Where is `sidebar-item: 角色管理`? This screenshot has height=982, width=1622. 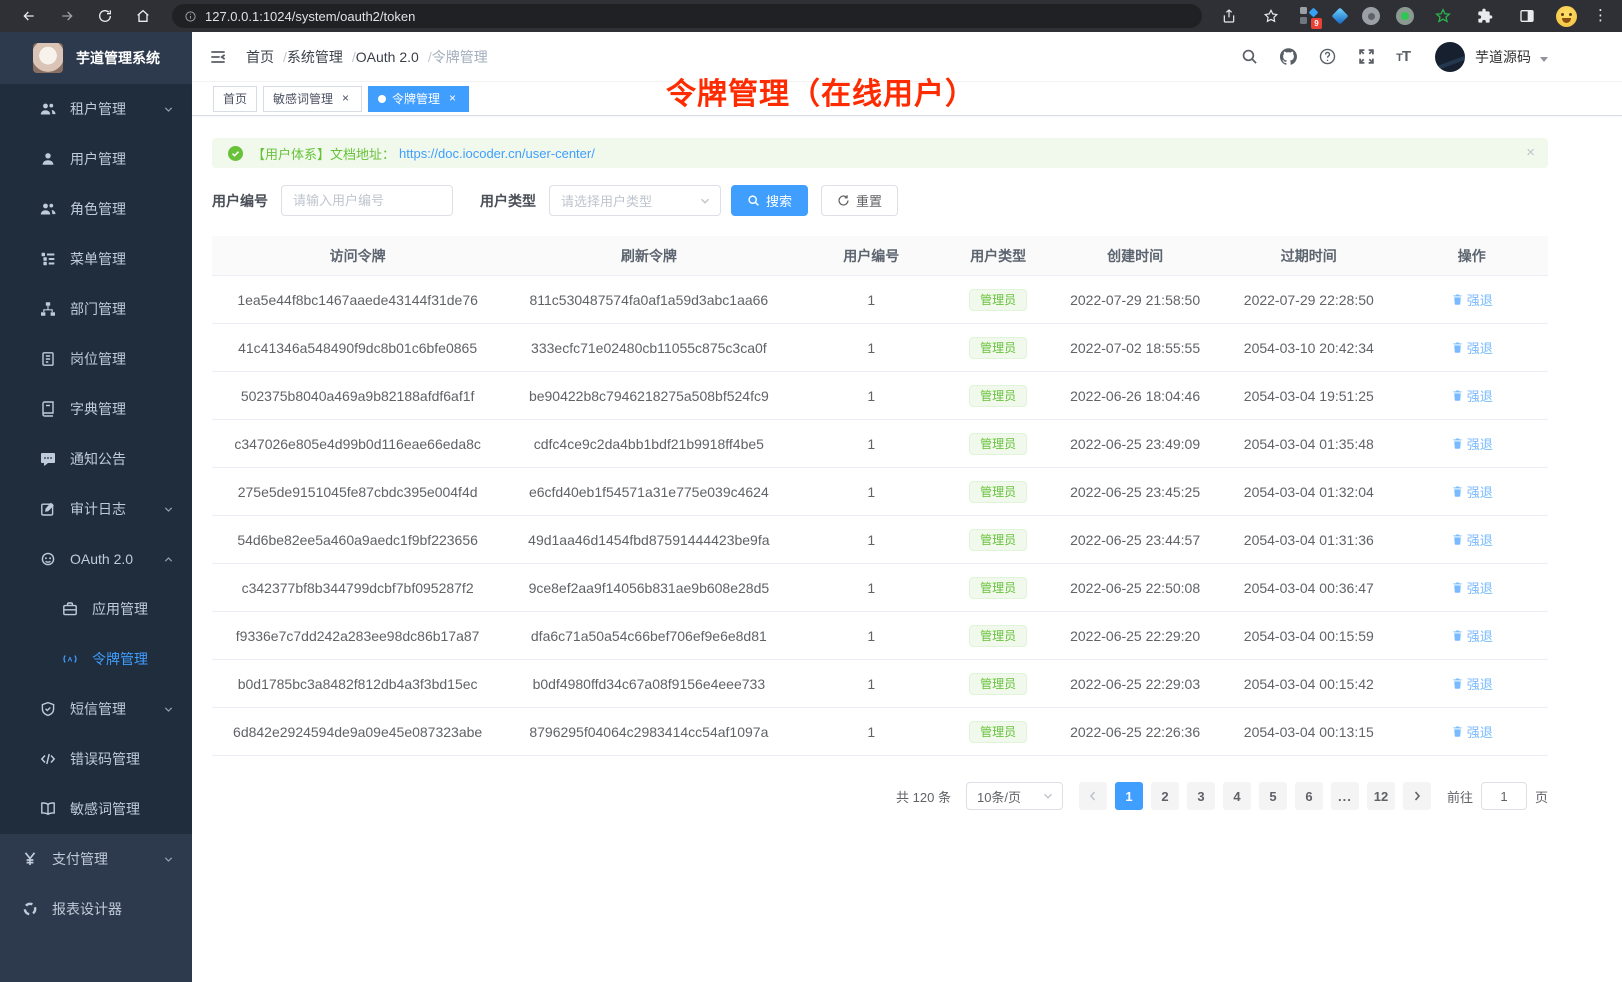 sidebar-item: 角色管理 is located at coordinates (96, 209).